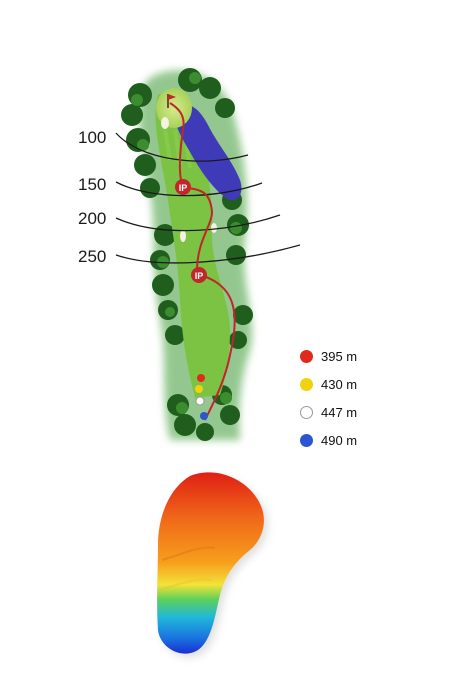  I want to click on blue-tee-dot, so click(306, 440).